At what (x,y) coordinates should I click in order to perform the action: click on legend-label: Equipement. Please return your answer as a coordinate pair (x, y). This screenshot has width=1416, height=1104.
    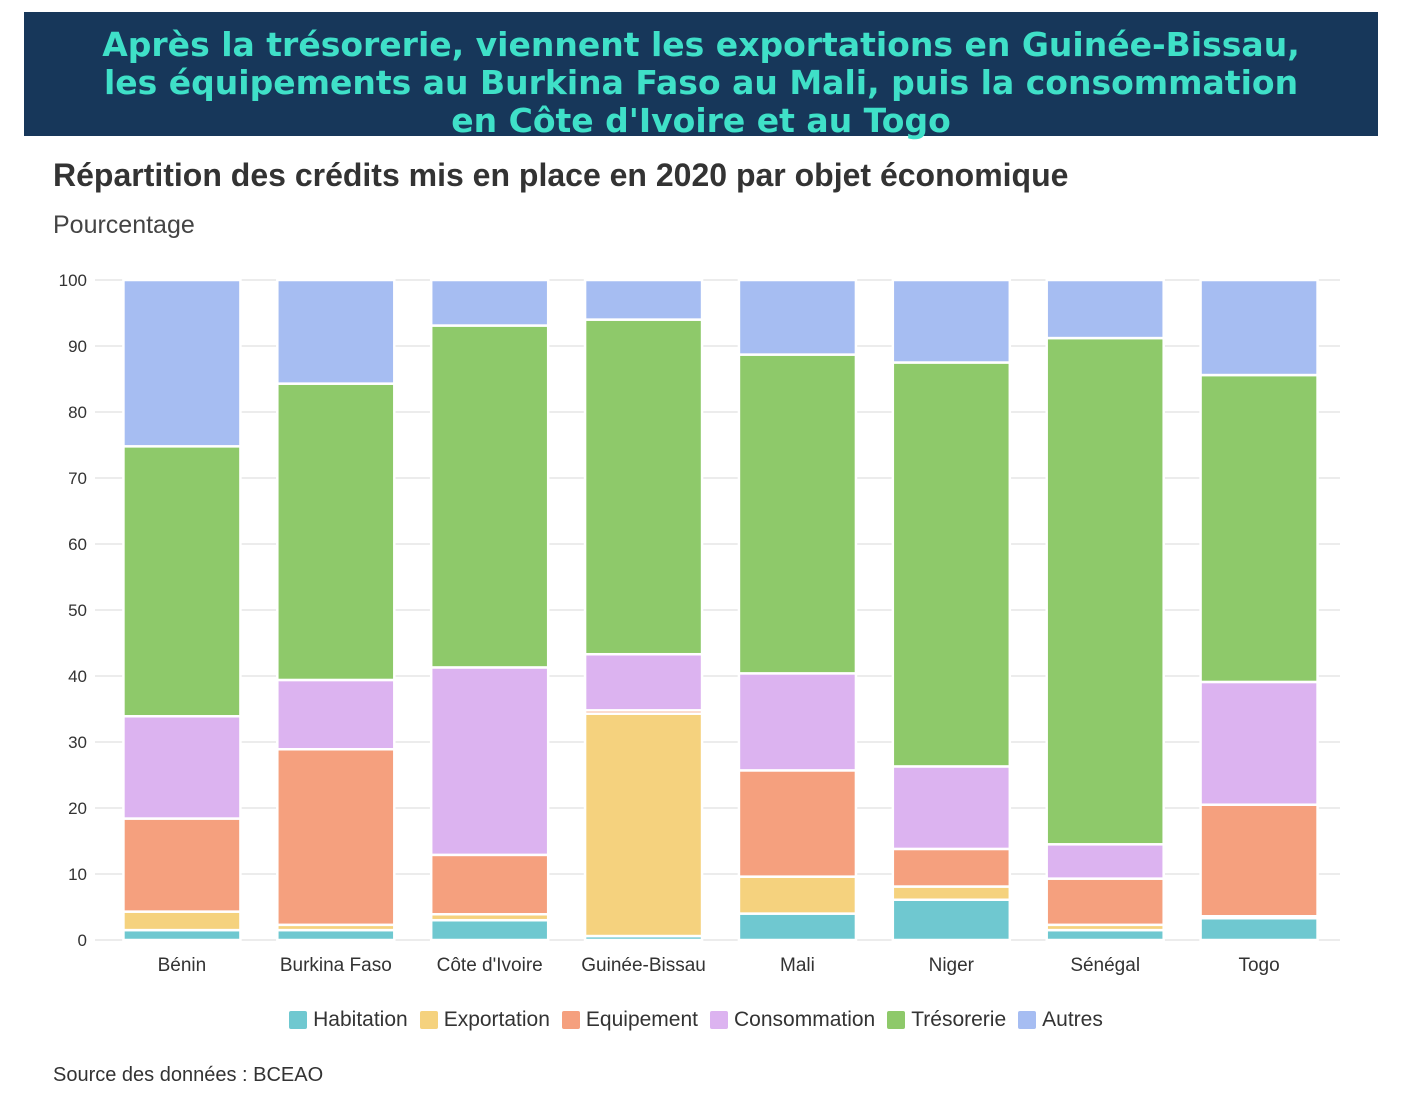
    Looking at the image, I should click on (641, 1019).